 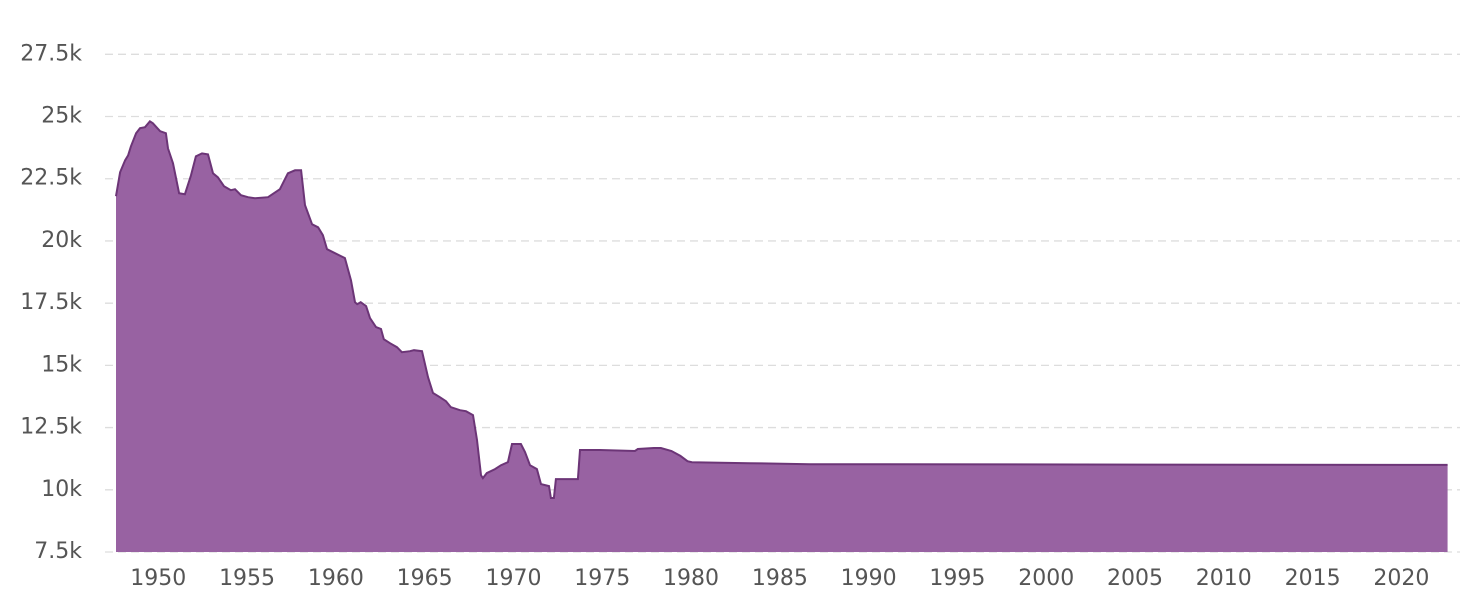 What do you see at coordinates (51, 53) in the screenshot?
I see `y-tick-label: 27.5k` at bounding box center [51, 53].